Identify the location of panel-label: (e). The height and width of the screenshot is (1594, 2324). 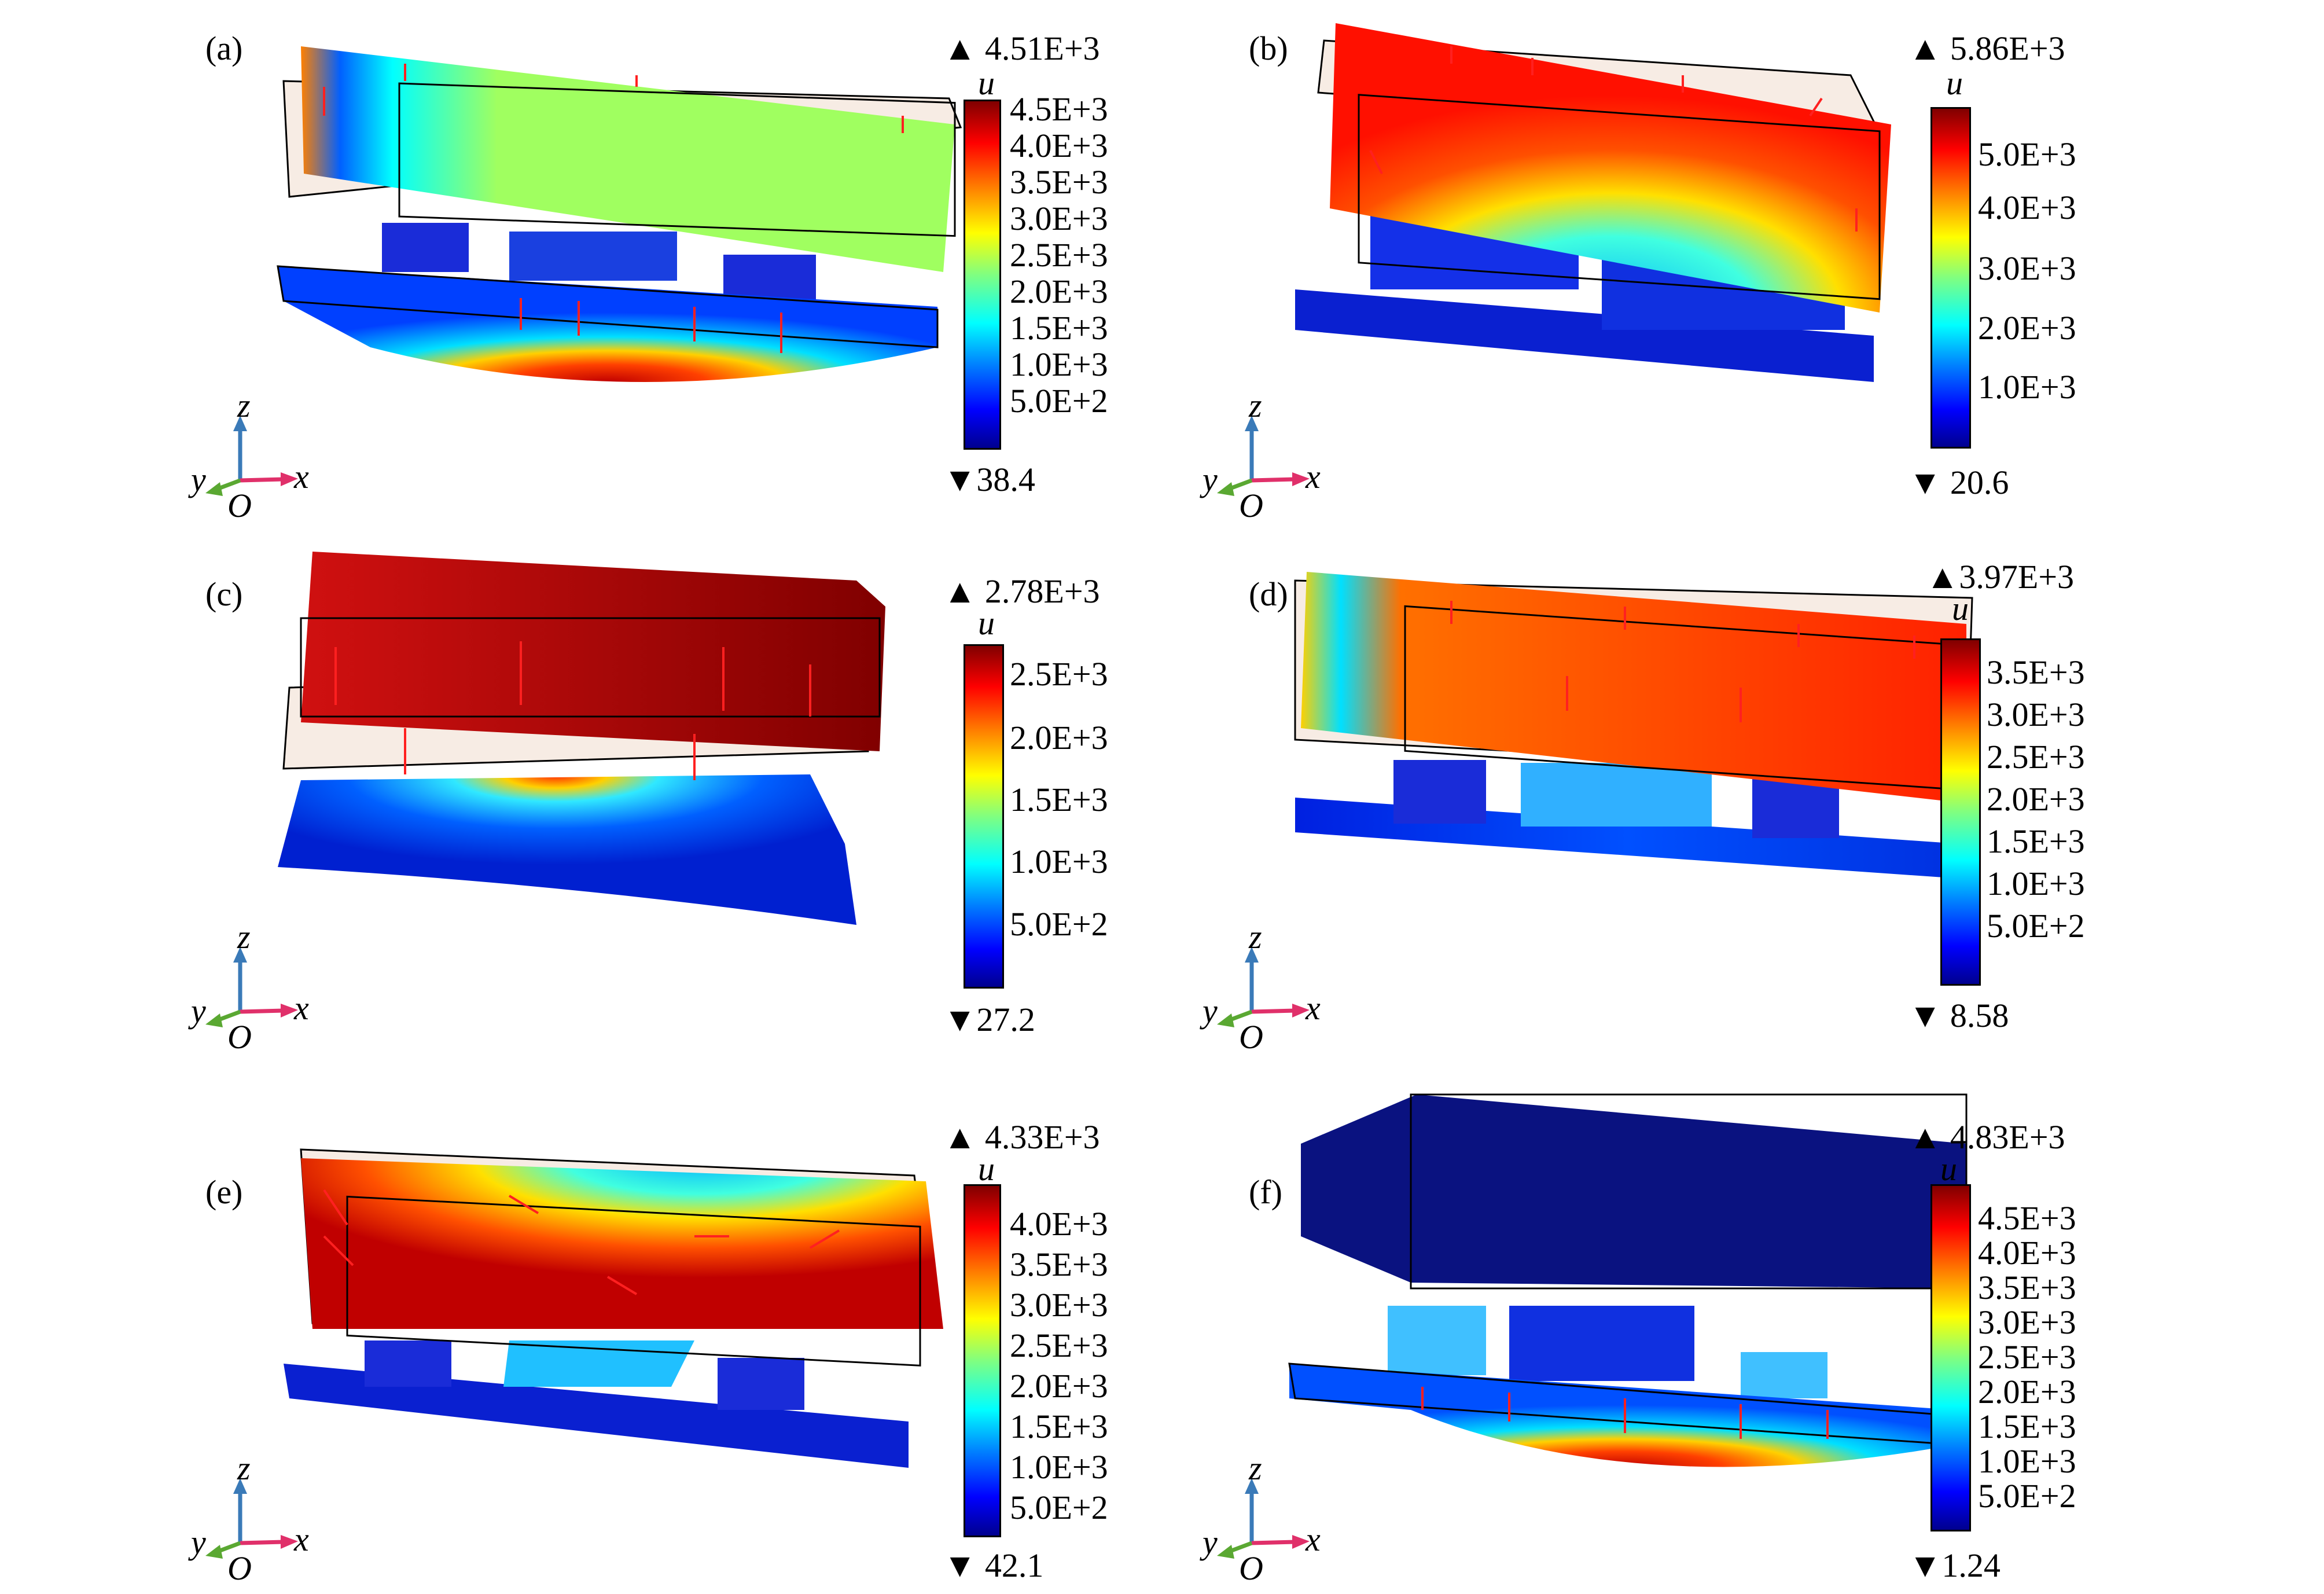
(224, 1192).